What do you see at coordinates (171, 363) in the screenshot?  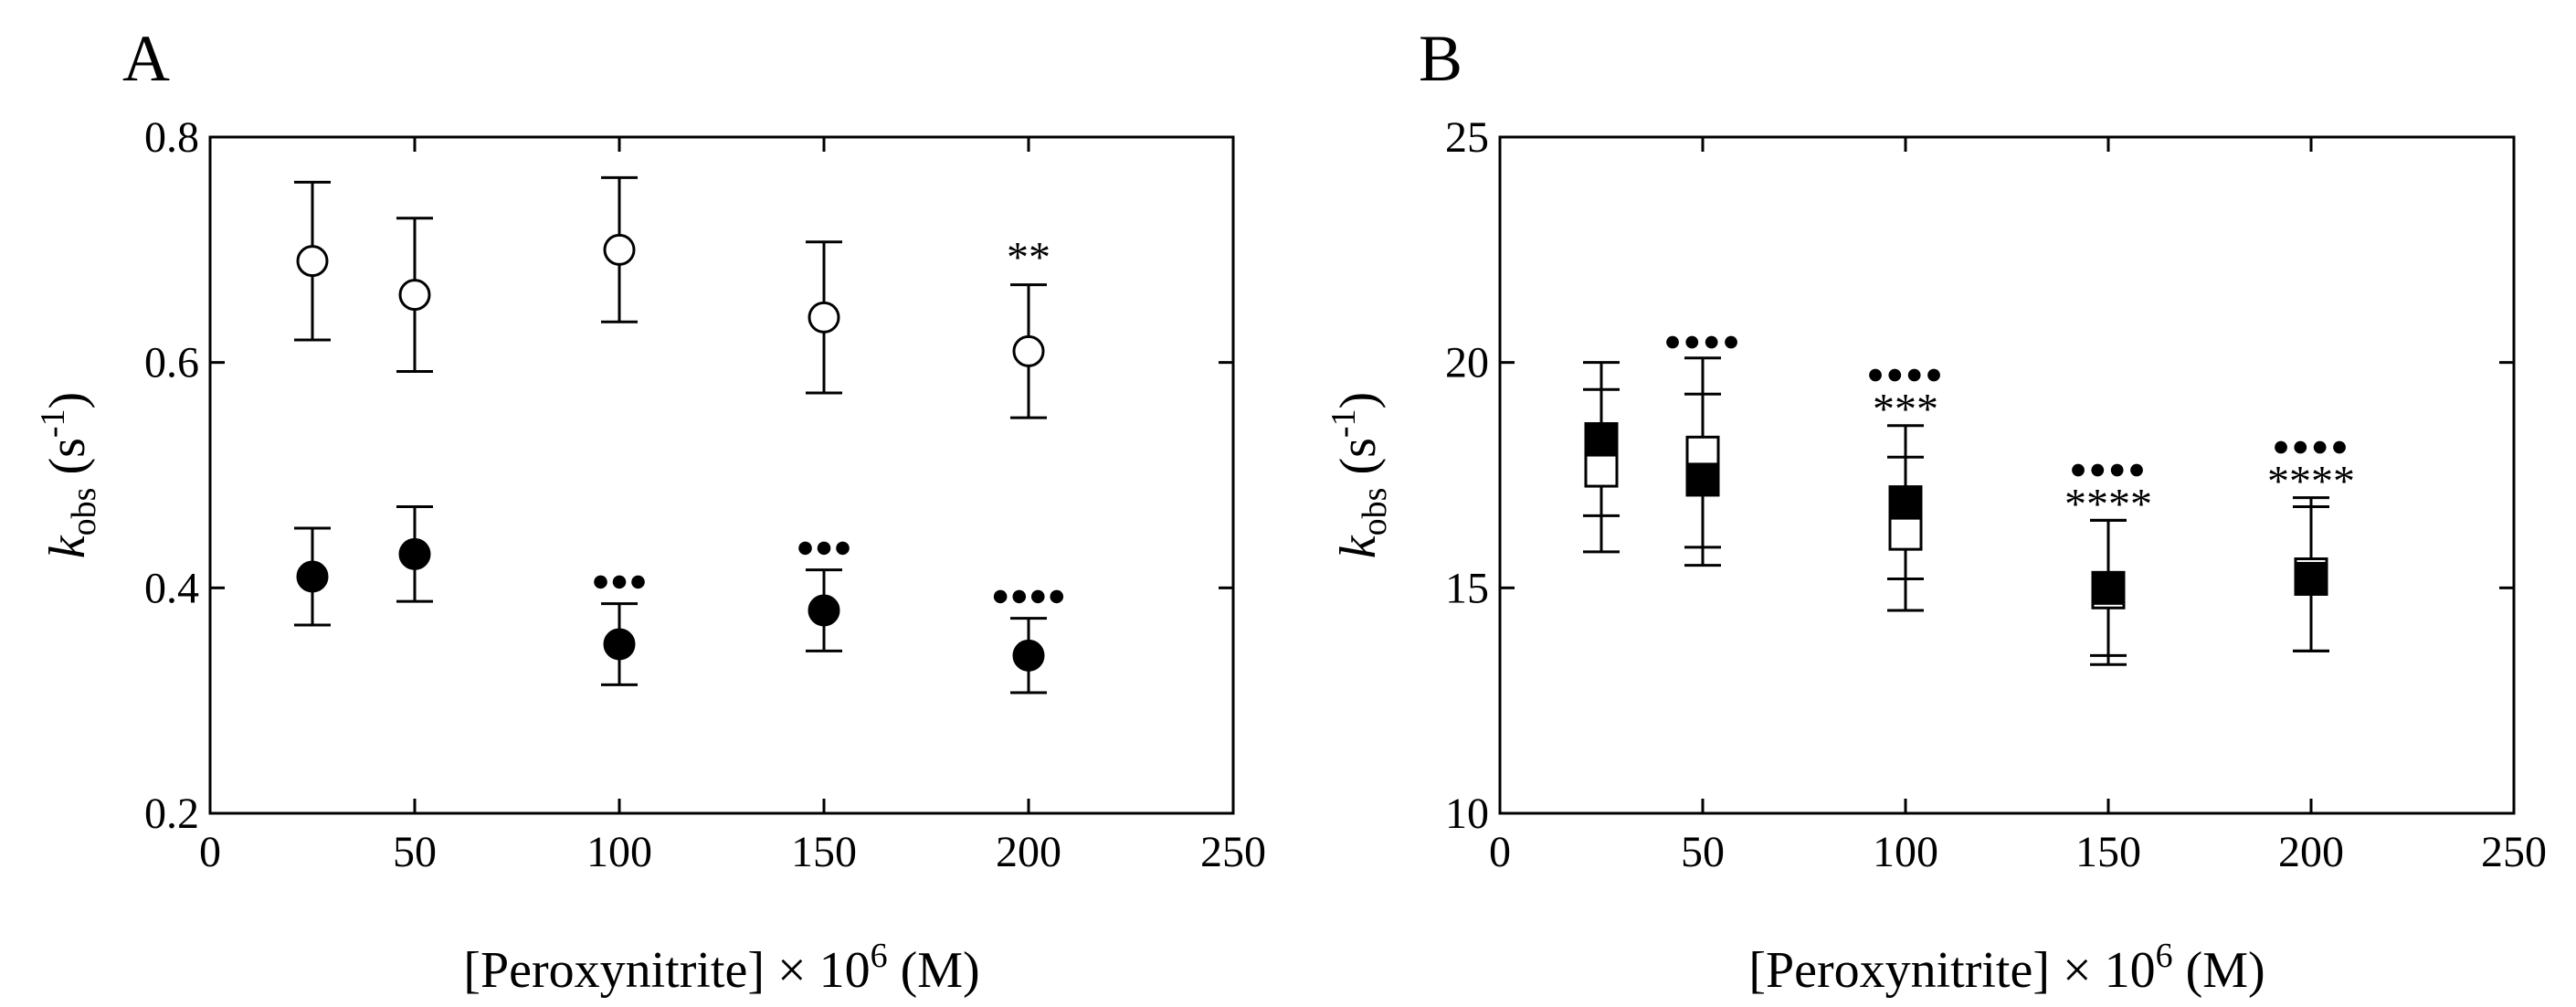 I see `y-tick-label: 0.6` at bounding box center [171, 363].